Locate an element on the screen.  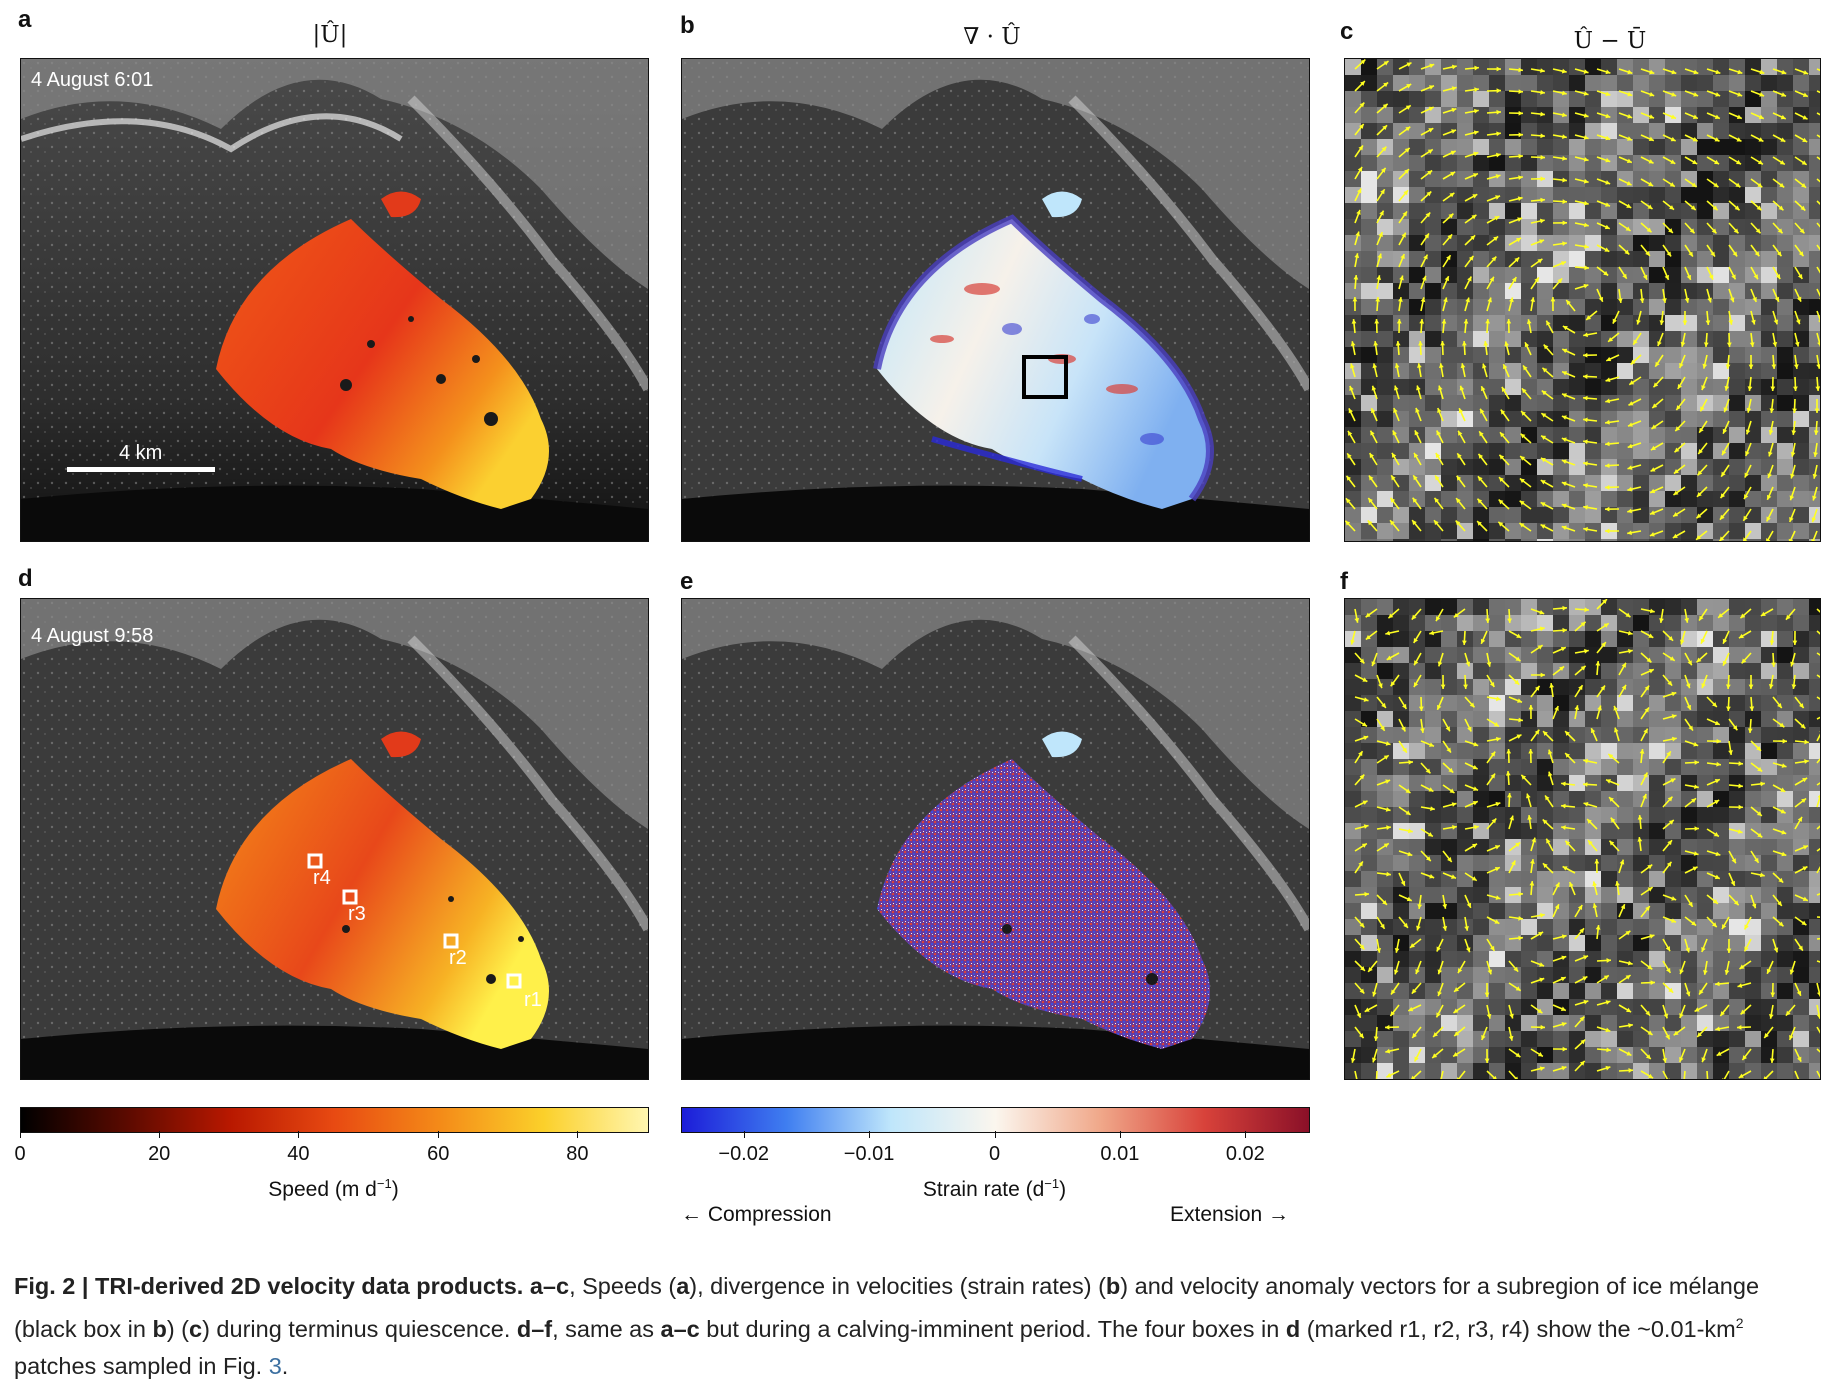
patch-label-r4: r4 is located at coordinates (322, 878).